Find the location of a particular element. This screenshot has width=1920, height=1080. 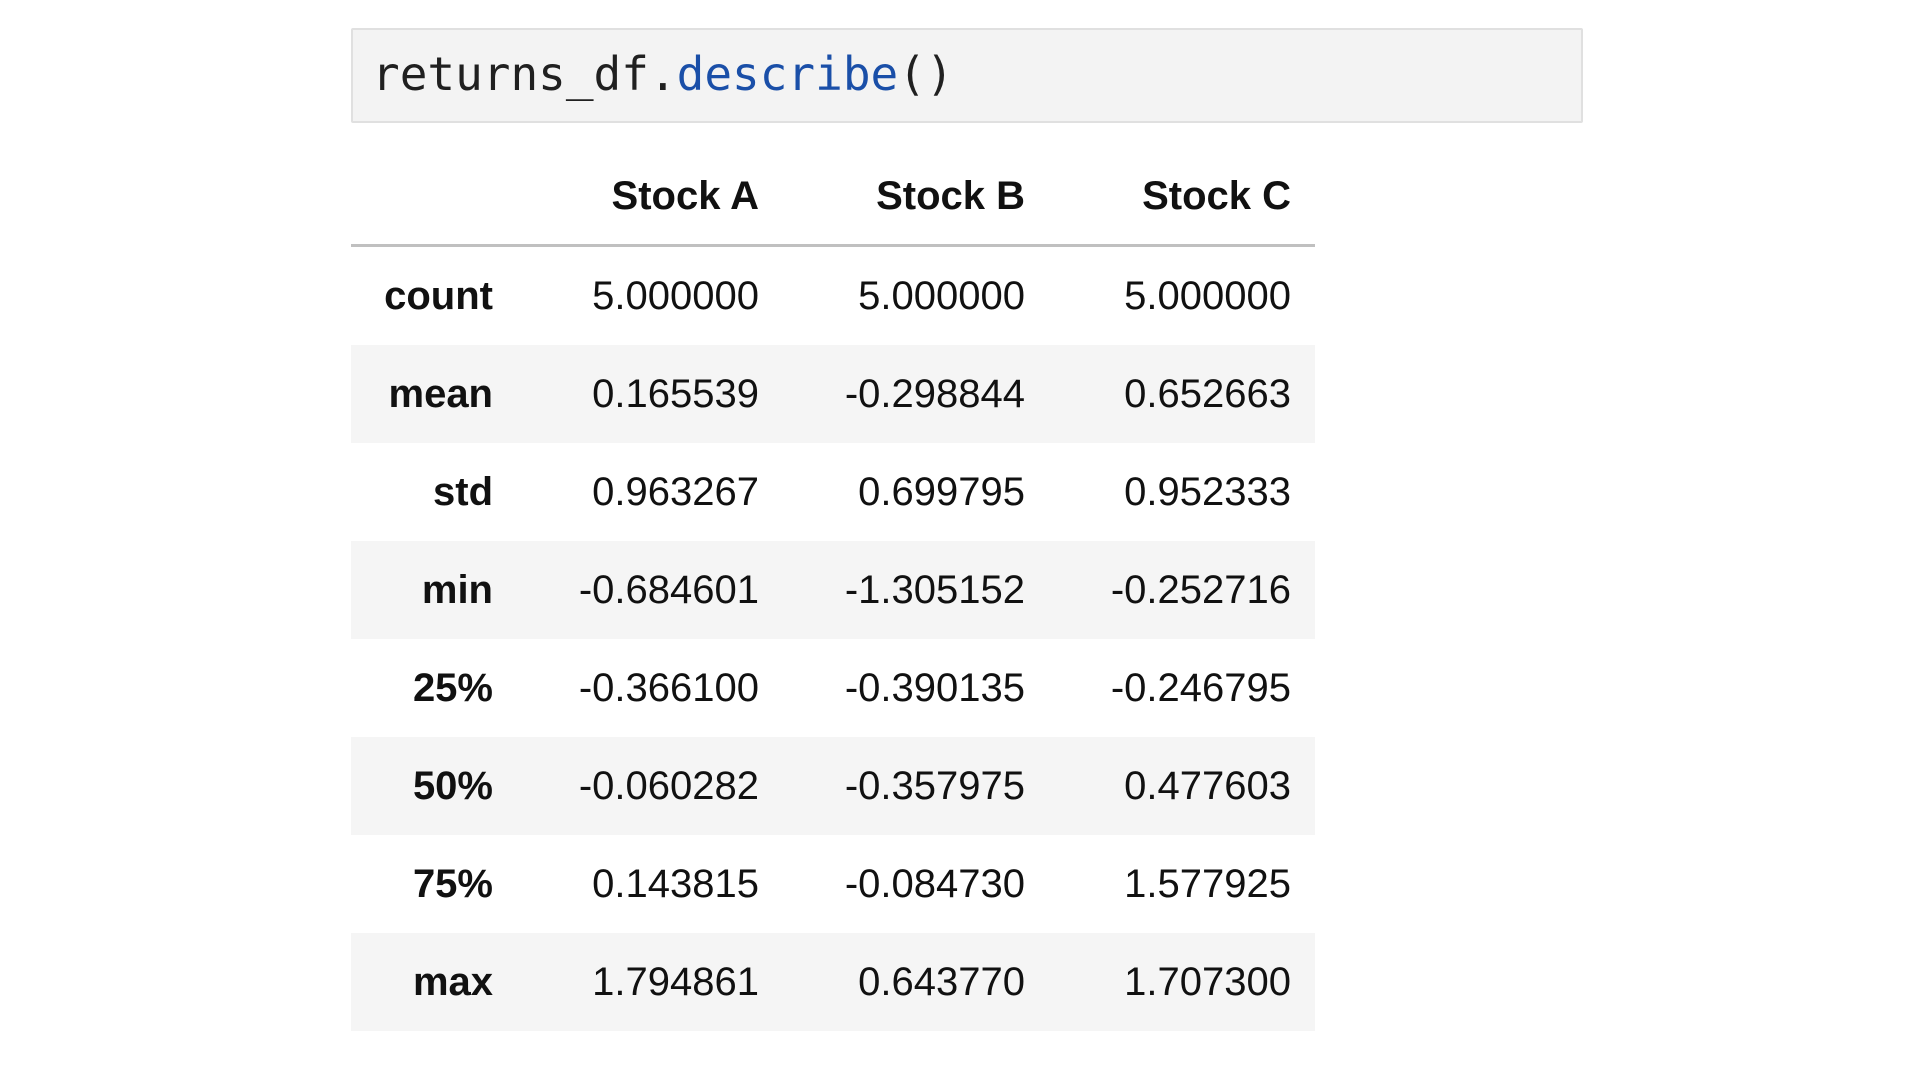

table-row: std 0.963267 0.699795 0.952333 is located at coordinates (833, 492).